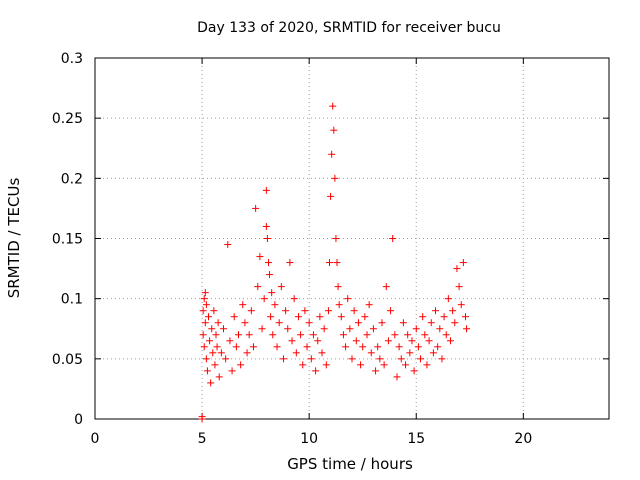 The height and width of the screenshot is (480, 640). Describe the element at coordinates (350, 464) in the screenshot. I see `x-axis-label: GPS time / hours` at that location.